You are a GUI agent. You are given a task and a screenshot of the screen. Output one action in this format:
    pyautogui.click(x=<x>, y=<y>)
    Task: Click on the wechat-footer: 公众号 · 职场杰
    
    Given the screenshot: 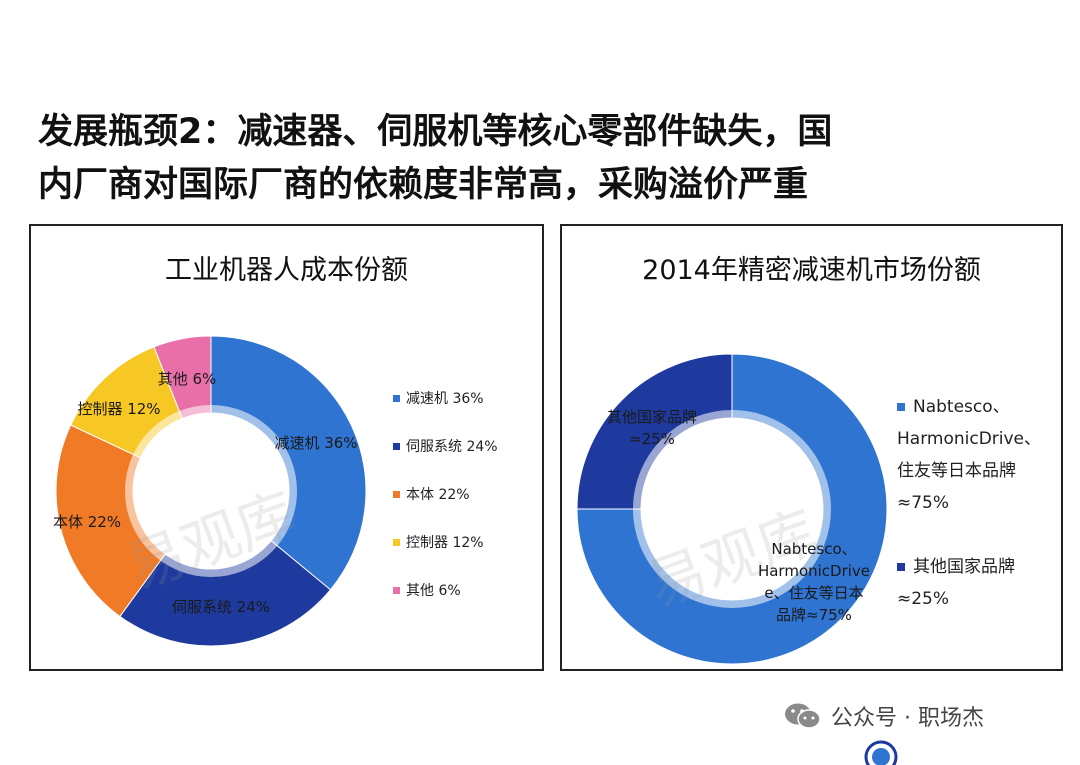 What is the action you would take?
    pyautogui.click(x=883, y=716)
    